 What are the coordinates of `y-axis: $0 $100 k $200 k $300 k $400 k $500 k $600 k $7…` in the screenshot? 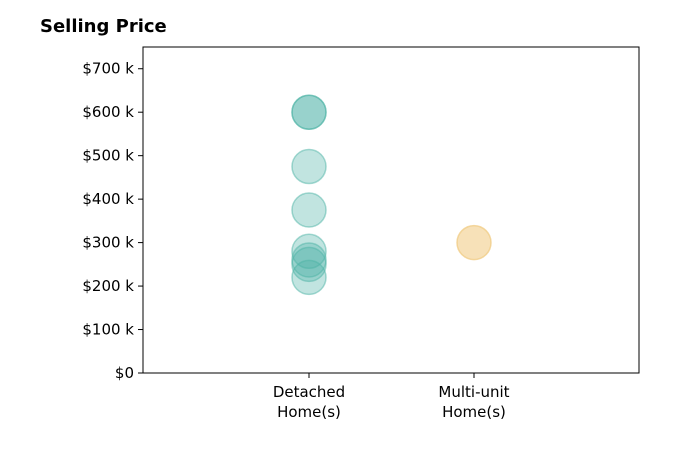 It's located at (112, 221).